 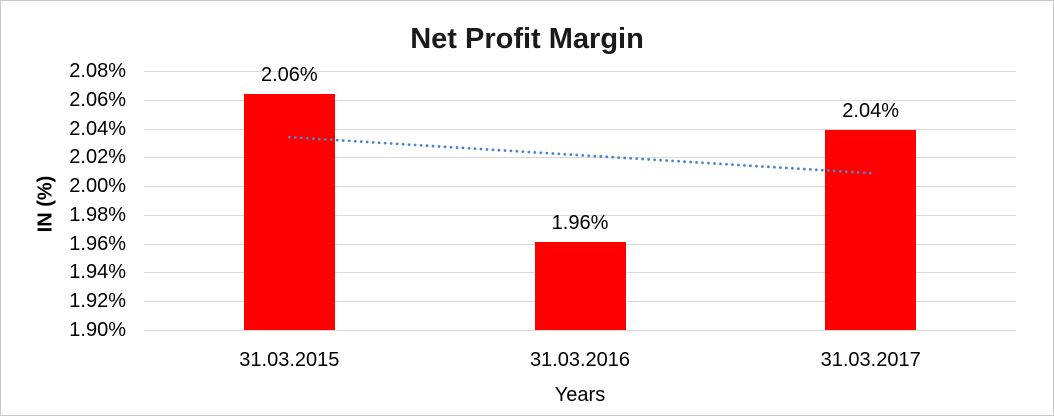 What do you see at coordinates (580, 223) in the screenshot?
I see `bar-data-label: 1.96%` at bounding box center [580, 223].